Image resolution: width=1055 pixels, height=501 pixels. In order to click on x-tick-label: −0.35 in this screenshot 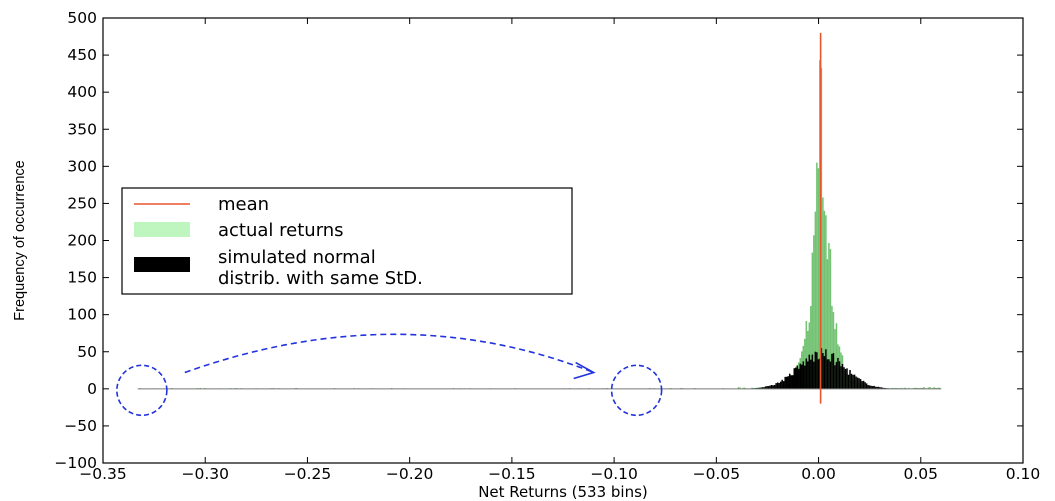, I will do `click(103, 474)`.